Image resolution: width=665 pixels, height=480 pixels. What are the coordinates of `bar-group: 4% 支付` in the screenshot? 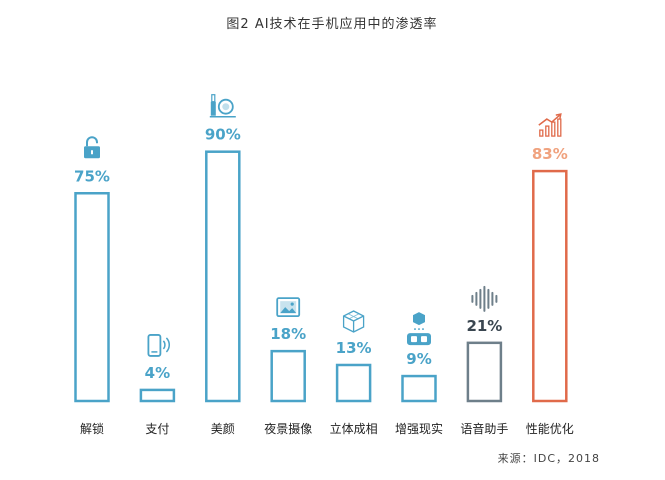 It's located at (157, 385).